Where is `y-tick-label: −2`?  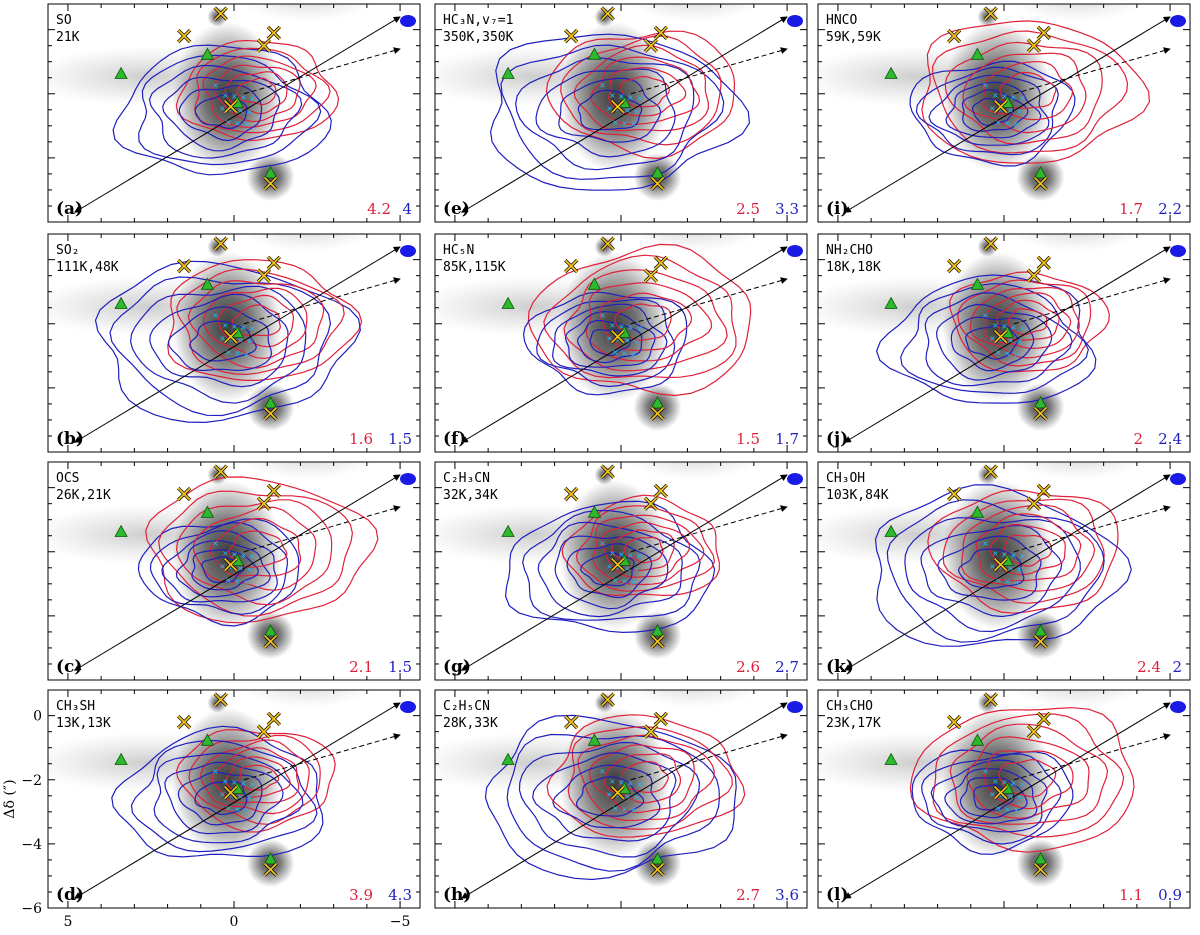
y-tick-label: −2 is located at coordinates (31, 781).